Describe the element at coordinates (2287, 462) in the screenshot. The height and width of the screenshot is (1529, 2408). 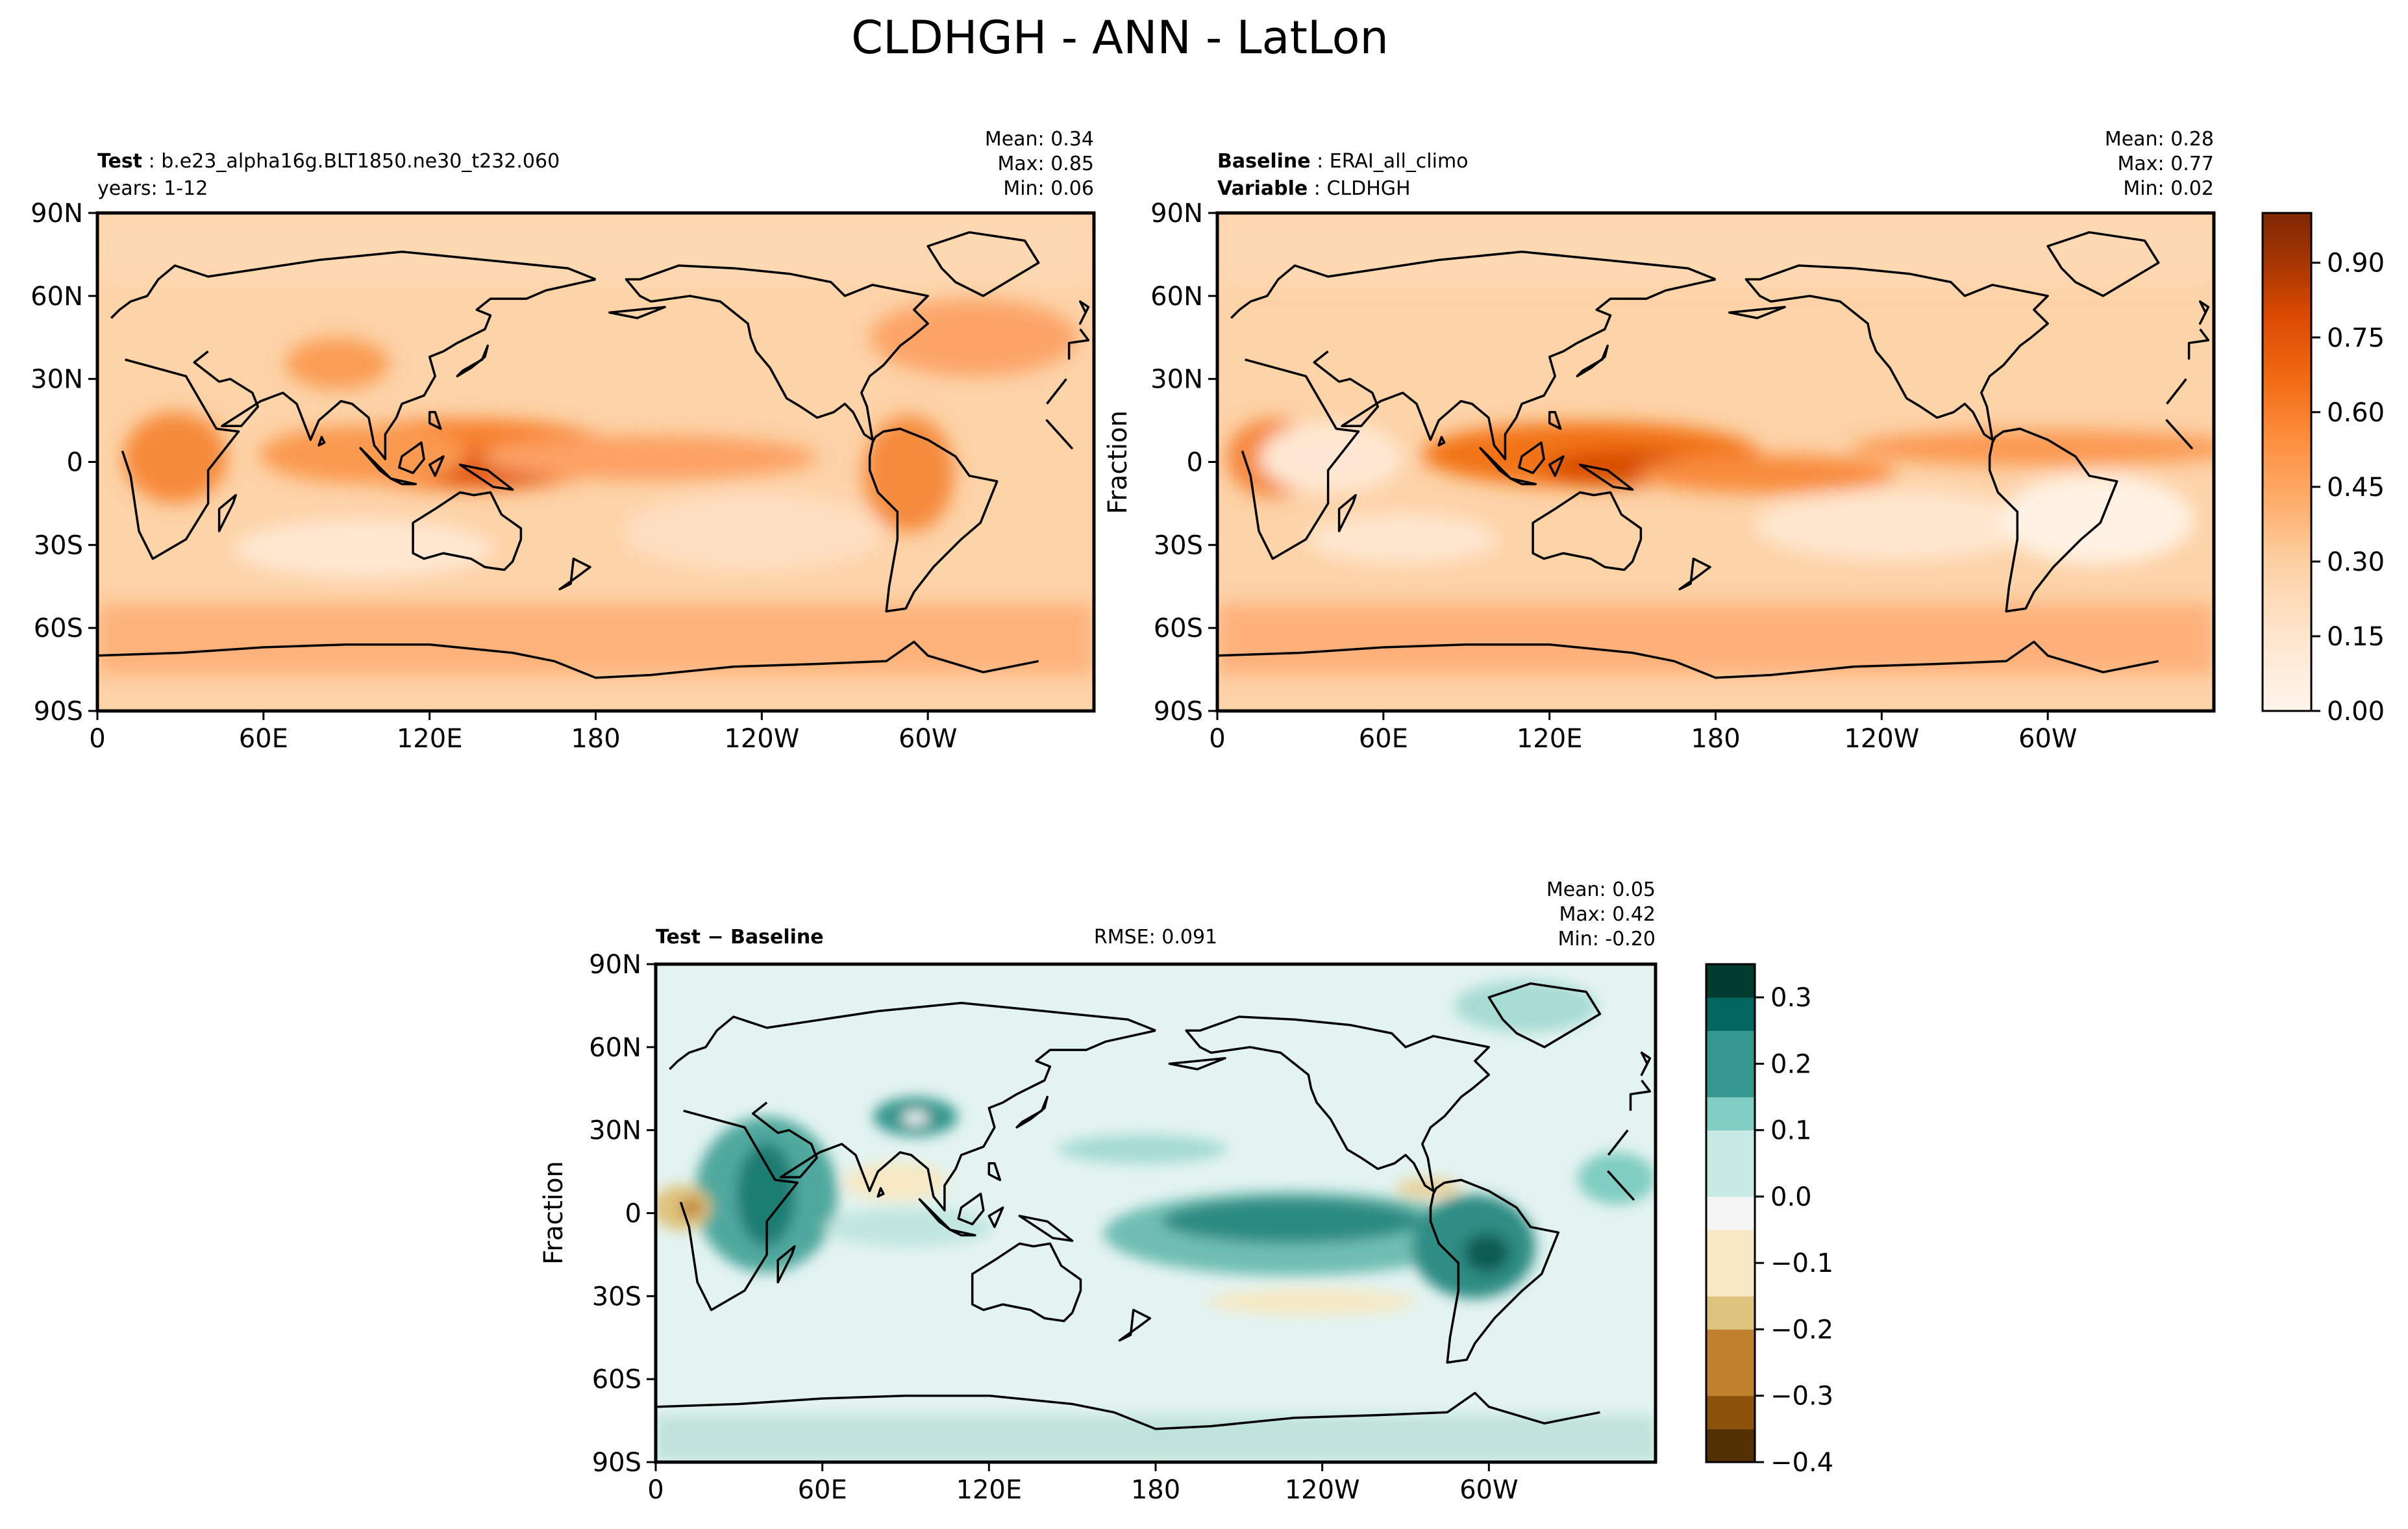
I see `baseline-colorbar` at that location.